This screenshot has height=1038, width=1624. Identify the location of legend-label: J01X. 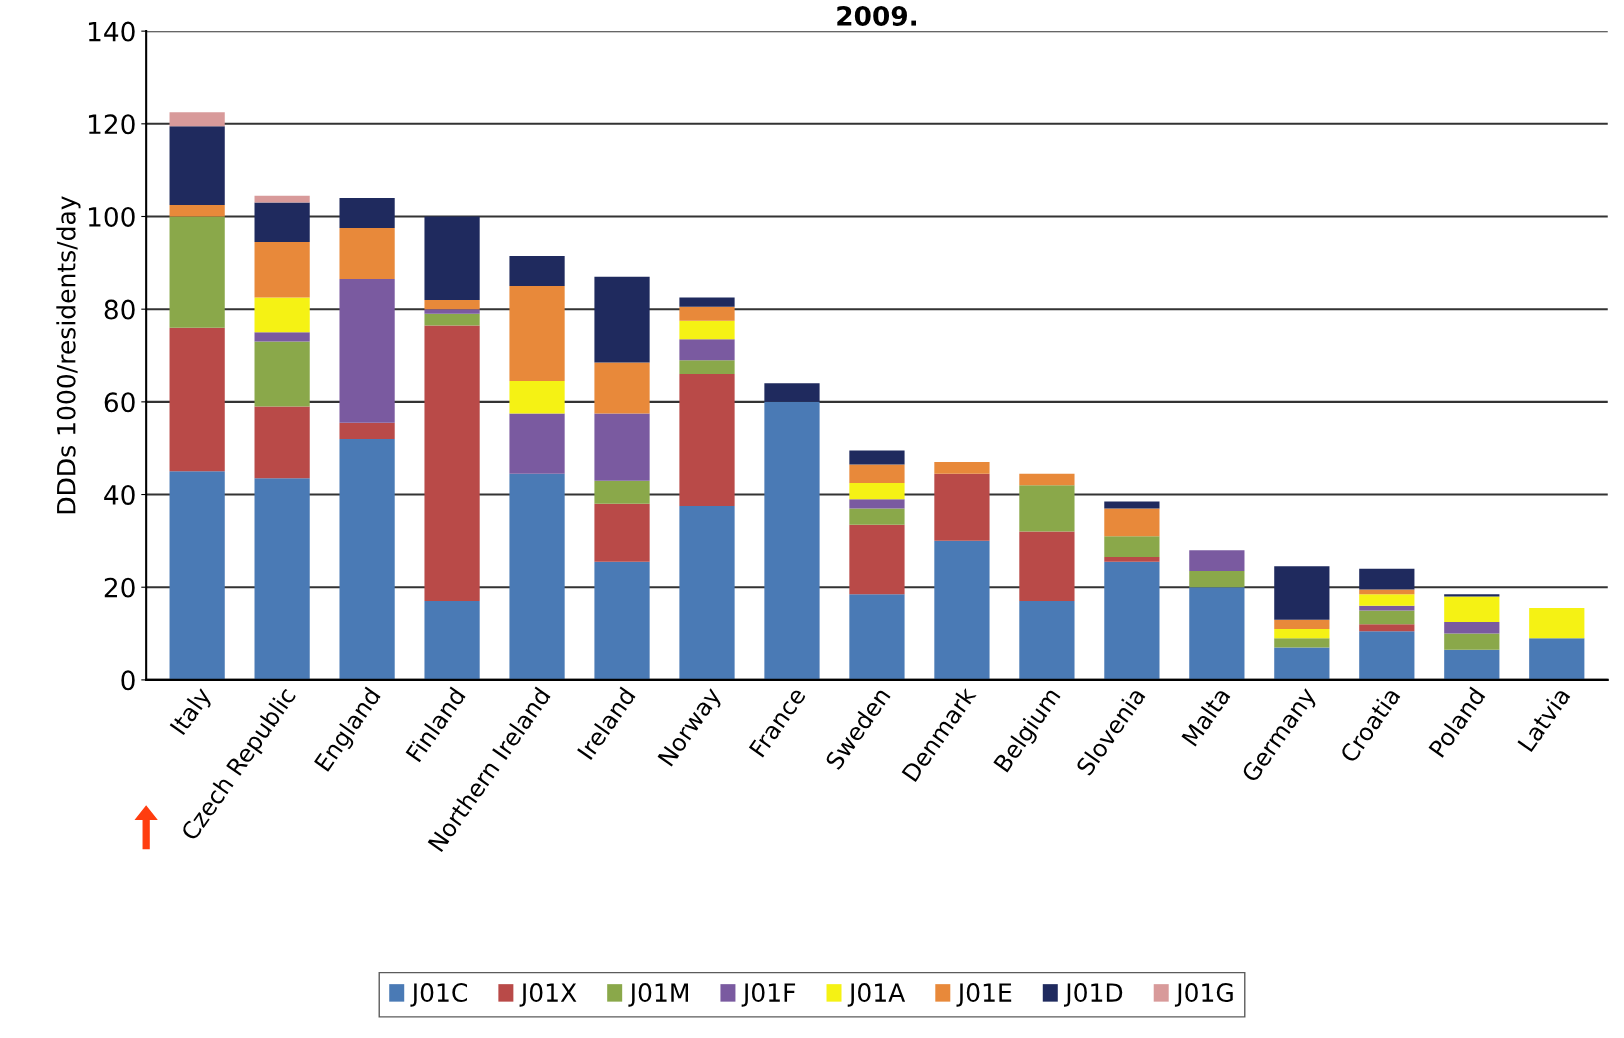
(548, 995).